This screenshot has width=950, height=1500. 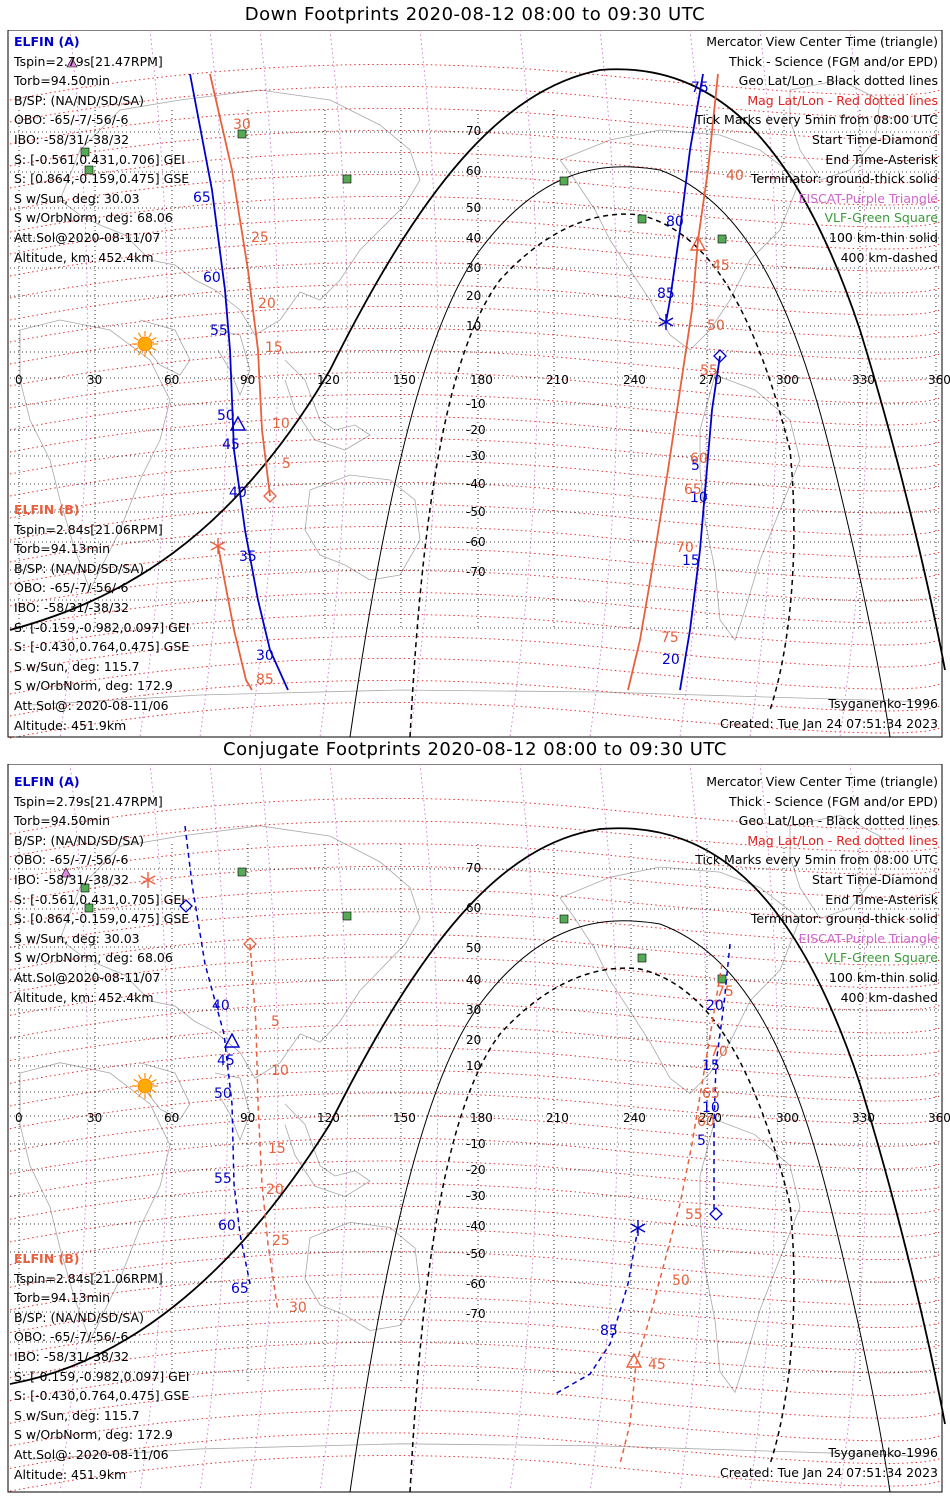 I want to click on track-time-label: 10, so click(x=280, y=1071).